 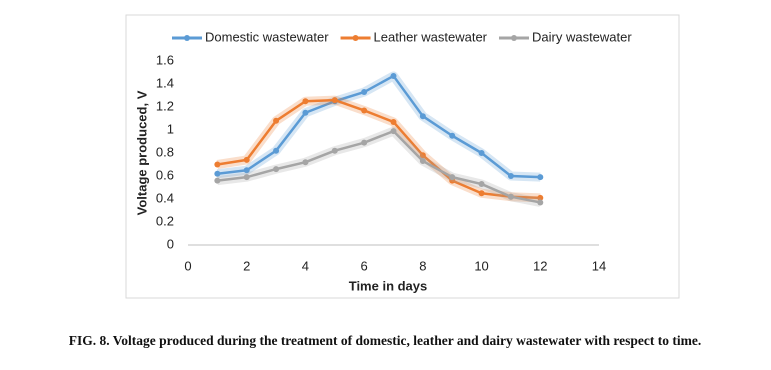 What do you see at coordinates (165, 174) in the screenshot?
I see `y-tick-label: 0.6` at bounding box center [165, 174].